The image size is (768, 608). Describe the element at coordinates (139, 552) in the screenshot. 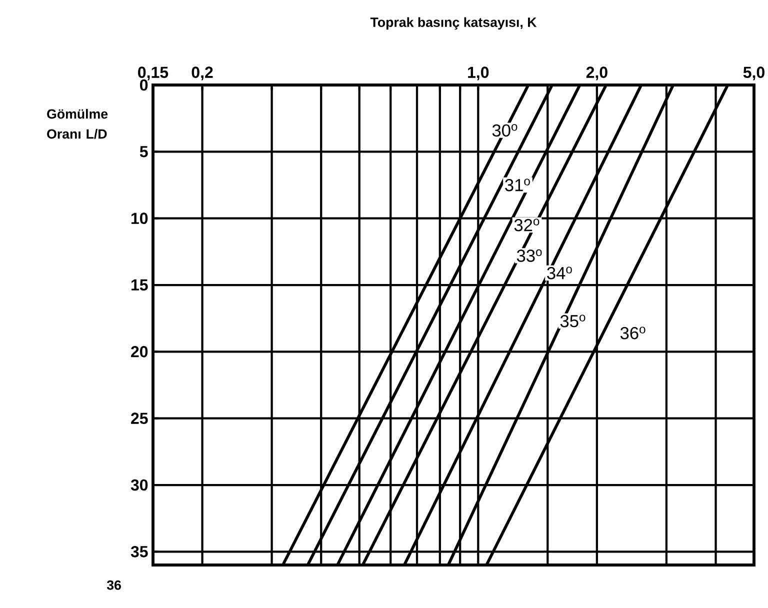

I see `y-tick-label: 35` at that location.